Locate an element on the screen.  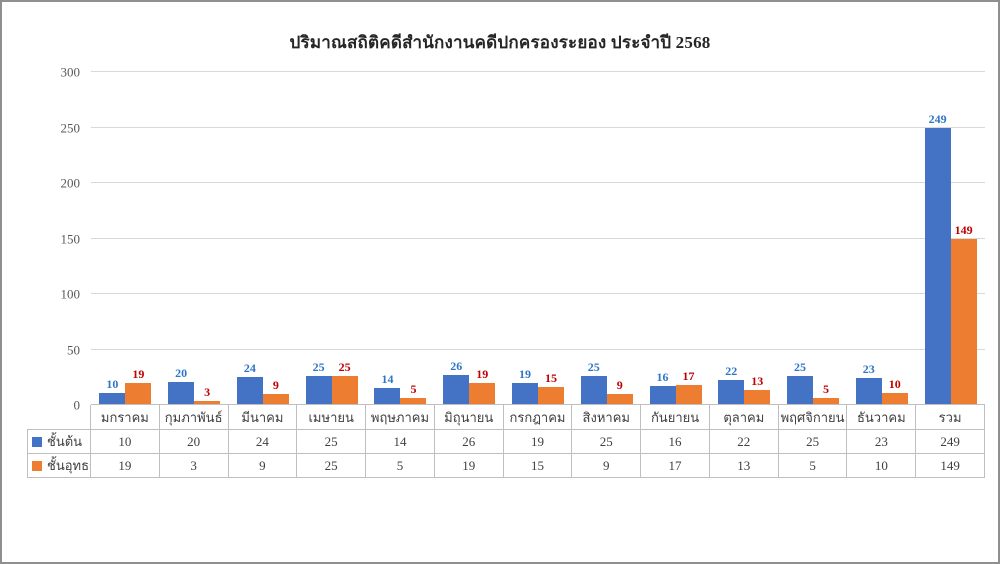
table-month-header: พฤษภาคม is located at coordinates (400, 417).